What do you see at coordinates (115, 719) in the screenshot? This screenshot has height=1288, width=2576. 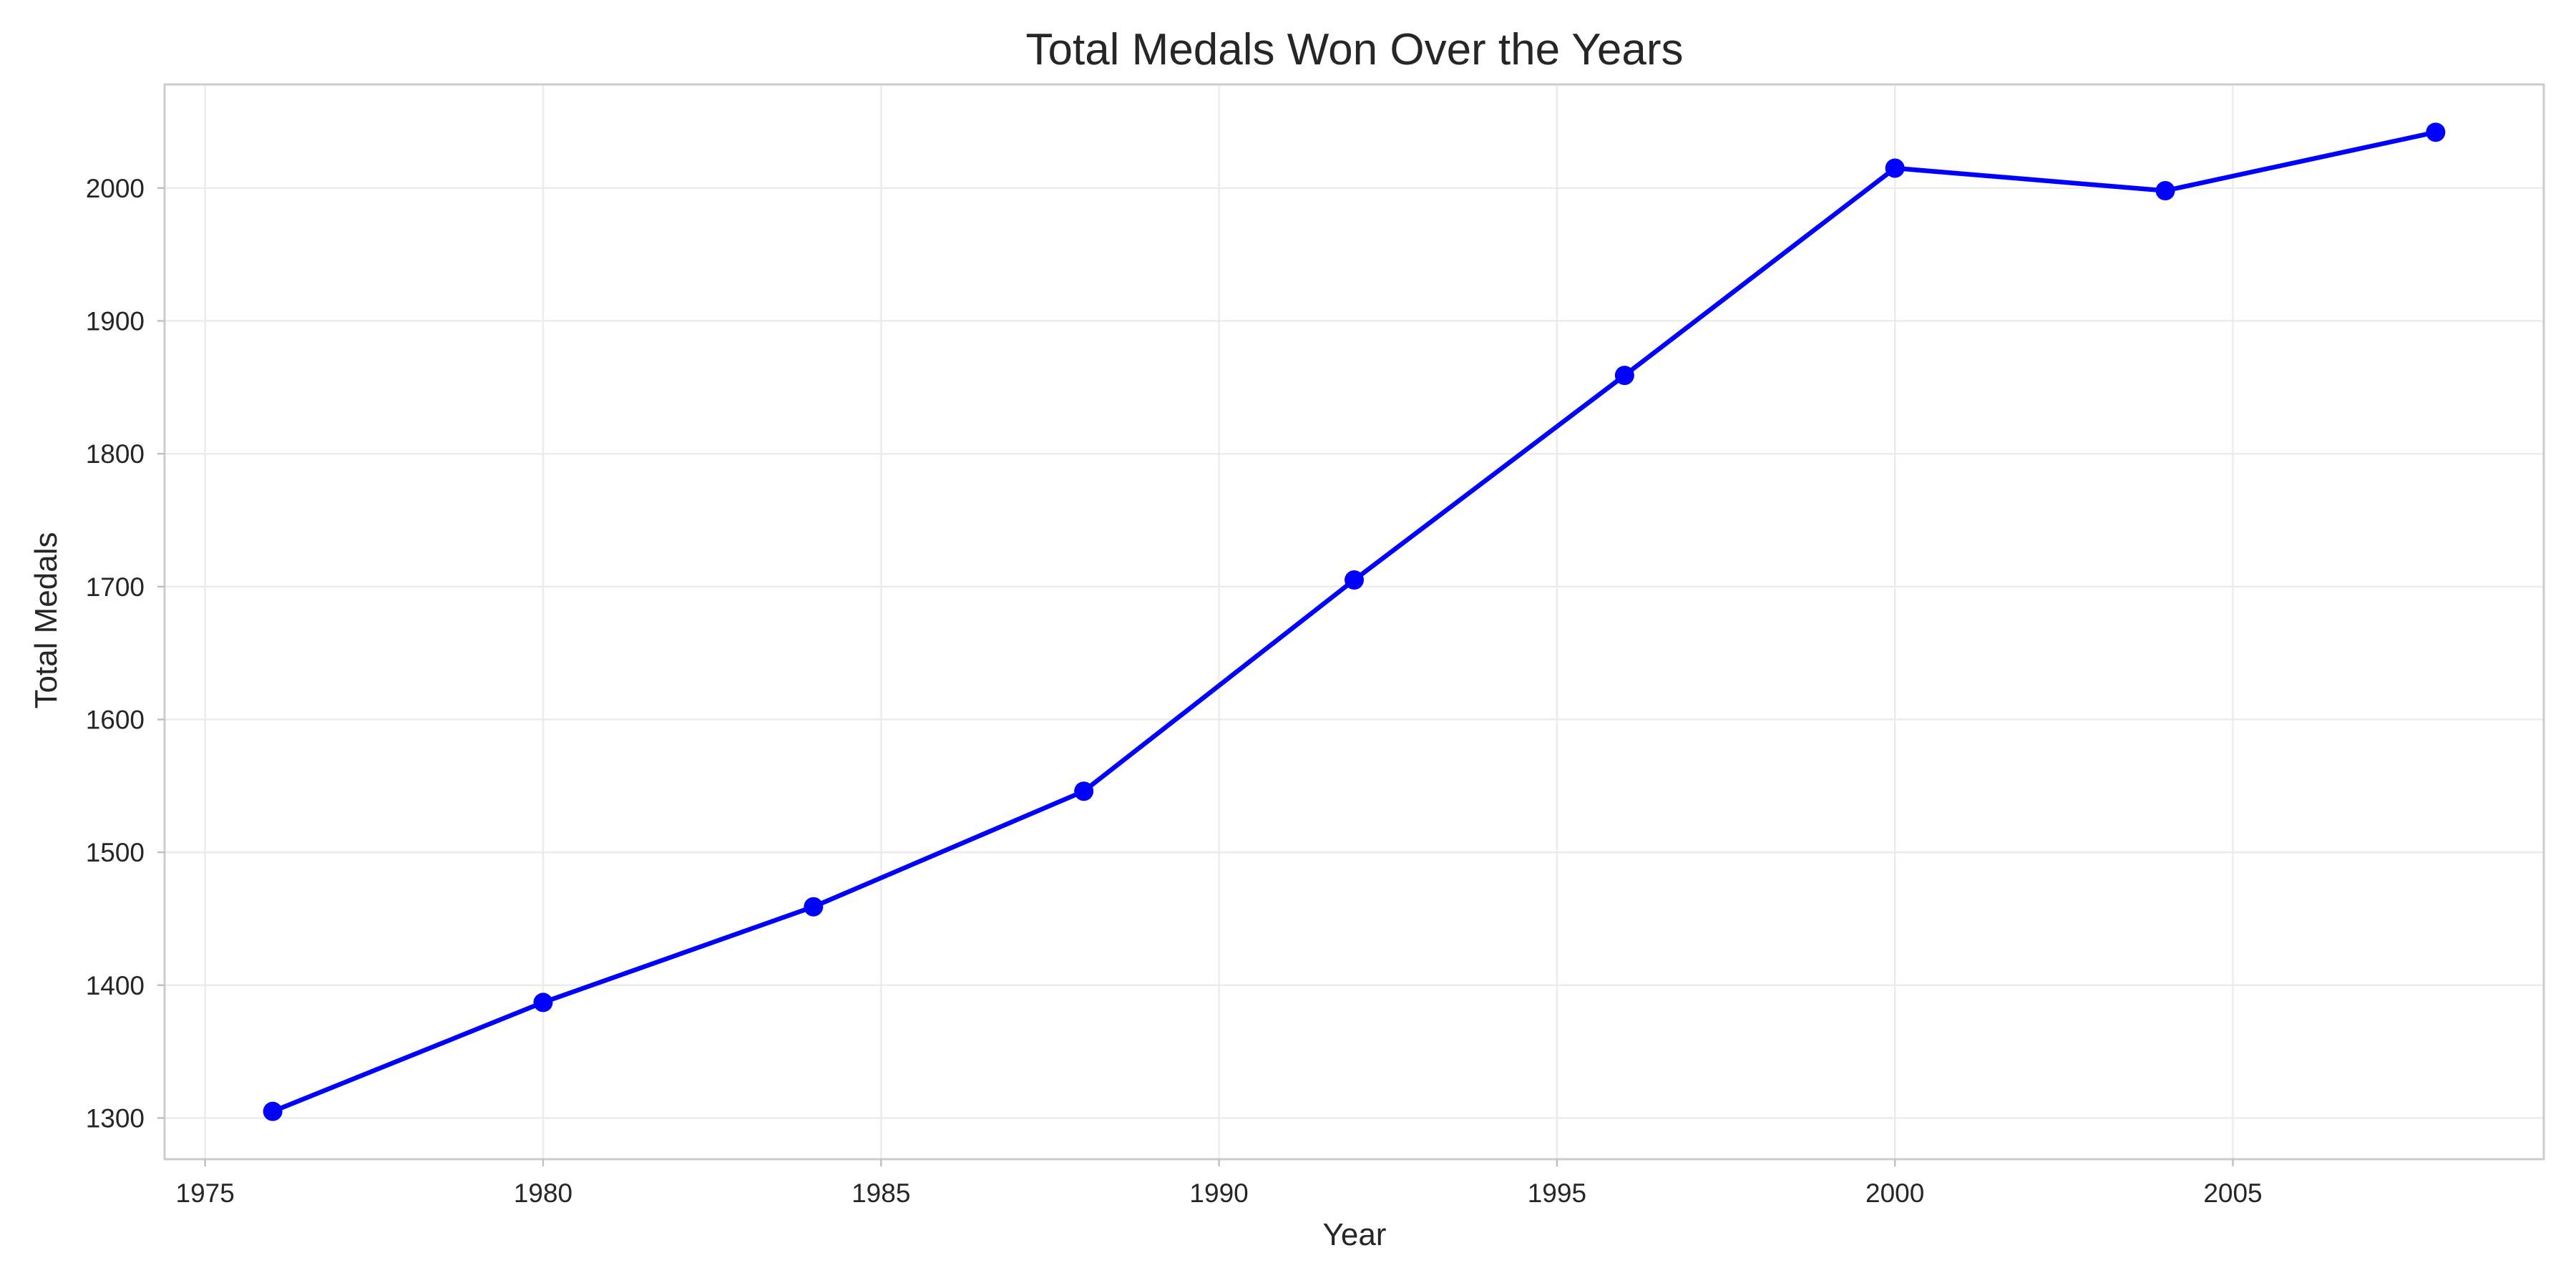 I see `y-tick-label: 1600` at bounding box center [115, 719].